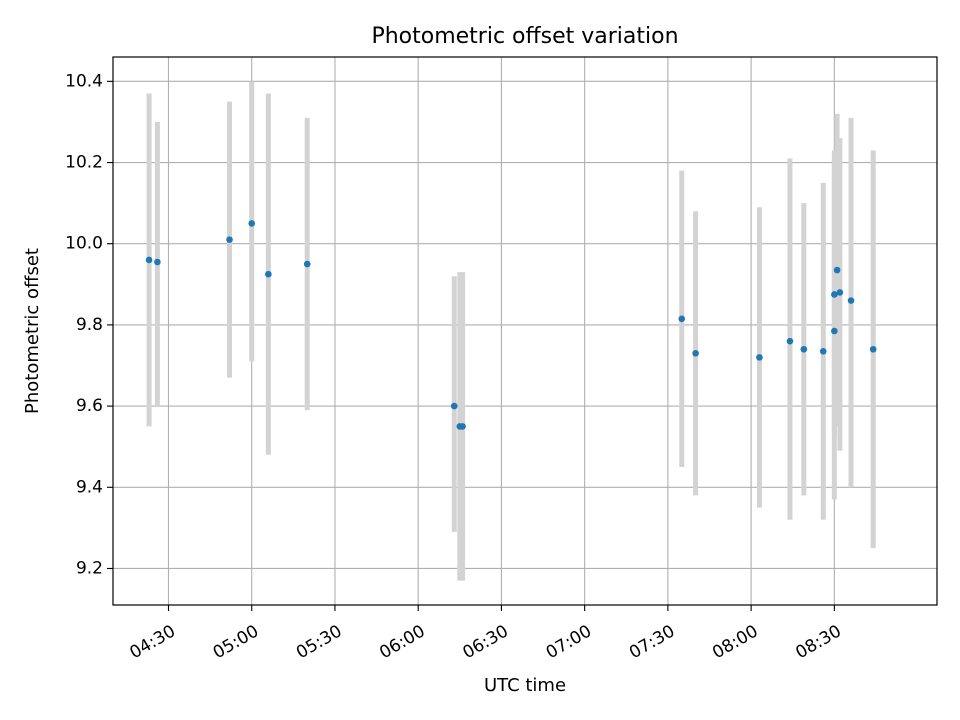 This screenshot has height=720, width=960. Describe the element at coordinates (84, 244) in the screenshot. I see `y-tick-label: 10.0` at that location.